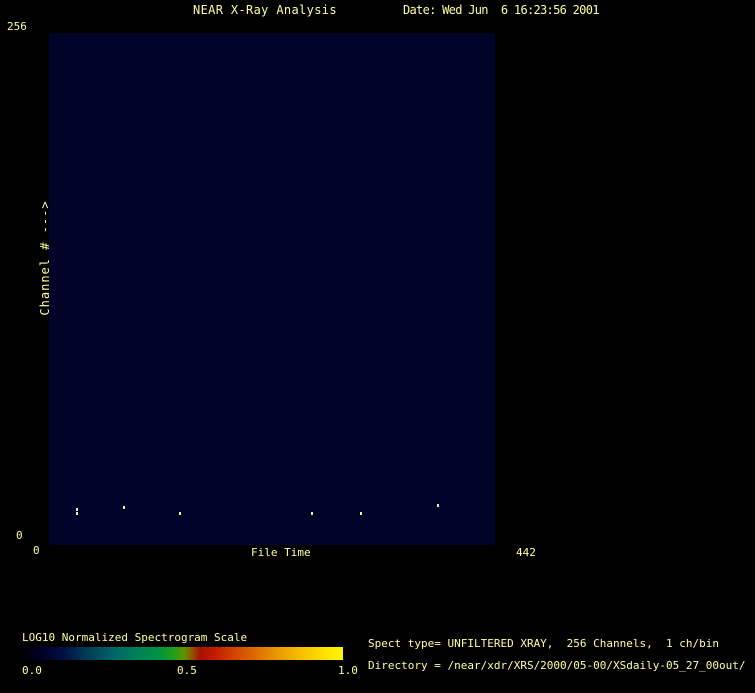 This screenshot has width=755, height=693. What do you see at coordinates (501, 10) in the screenshot?
I see `date-label: Date: Wed Jun 6 16:23:56 2001` at bounding box center [501, 10].